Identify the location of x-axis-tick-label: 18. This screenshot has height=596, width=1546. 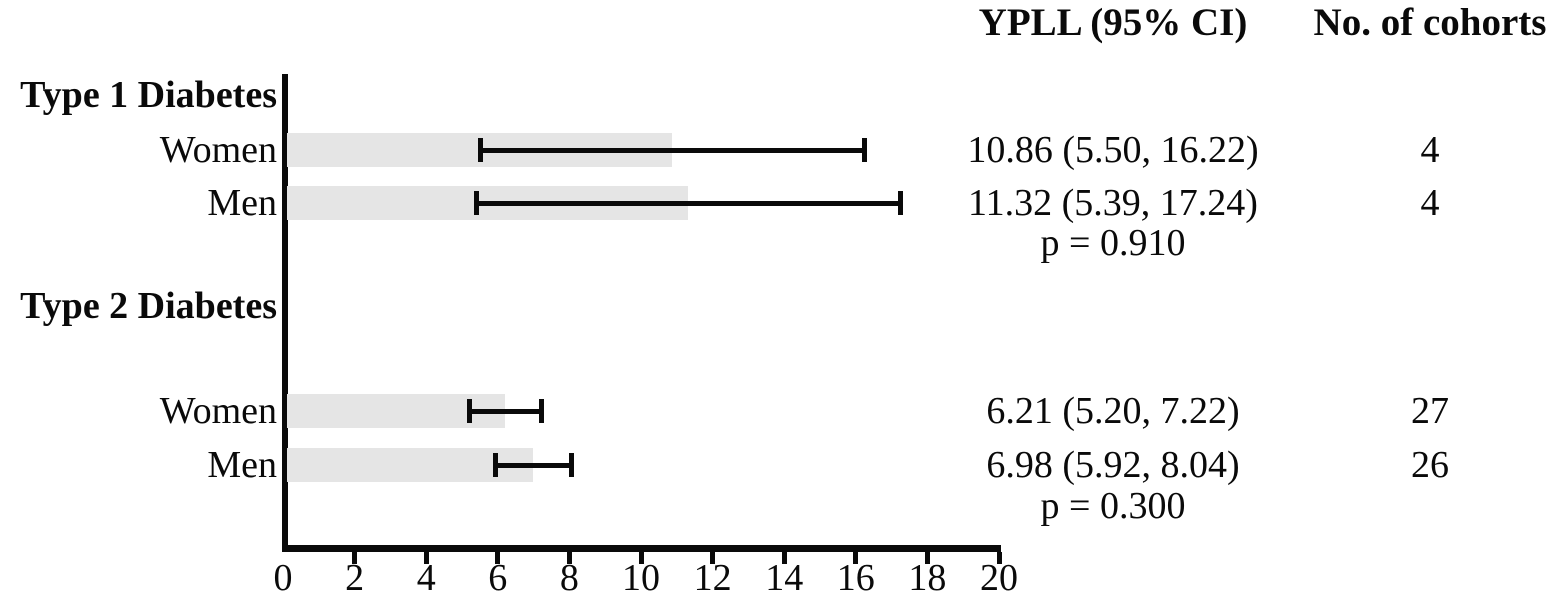
(927, 576).